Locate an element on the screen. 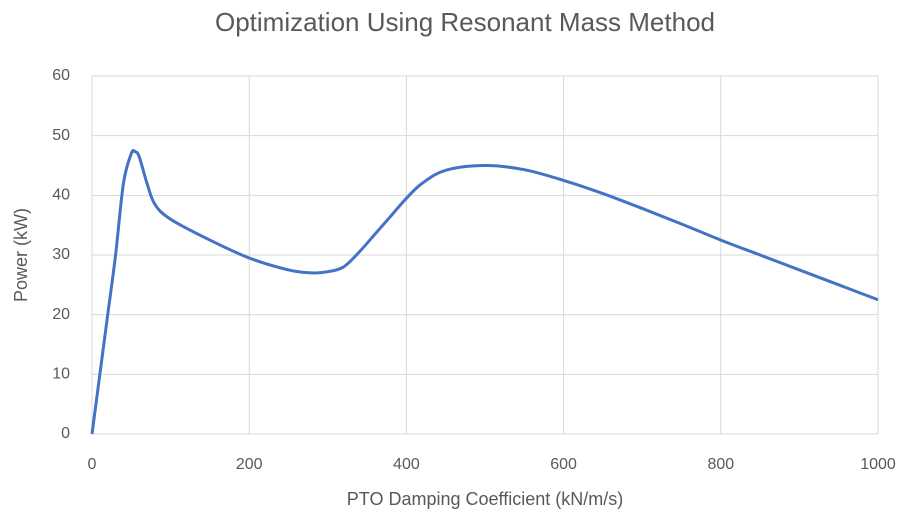 The height and width of the screenshot is (518, 904). y-tick-label: 0 is located at coordinates (65, 433).